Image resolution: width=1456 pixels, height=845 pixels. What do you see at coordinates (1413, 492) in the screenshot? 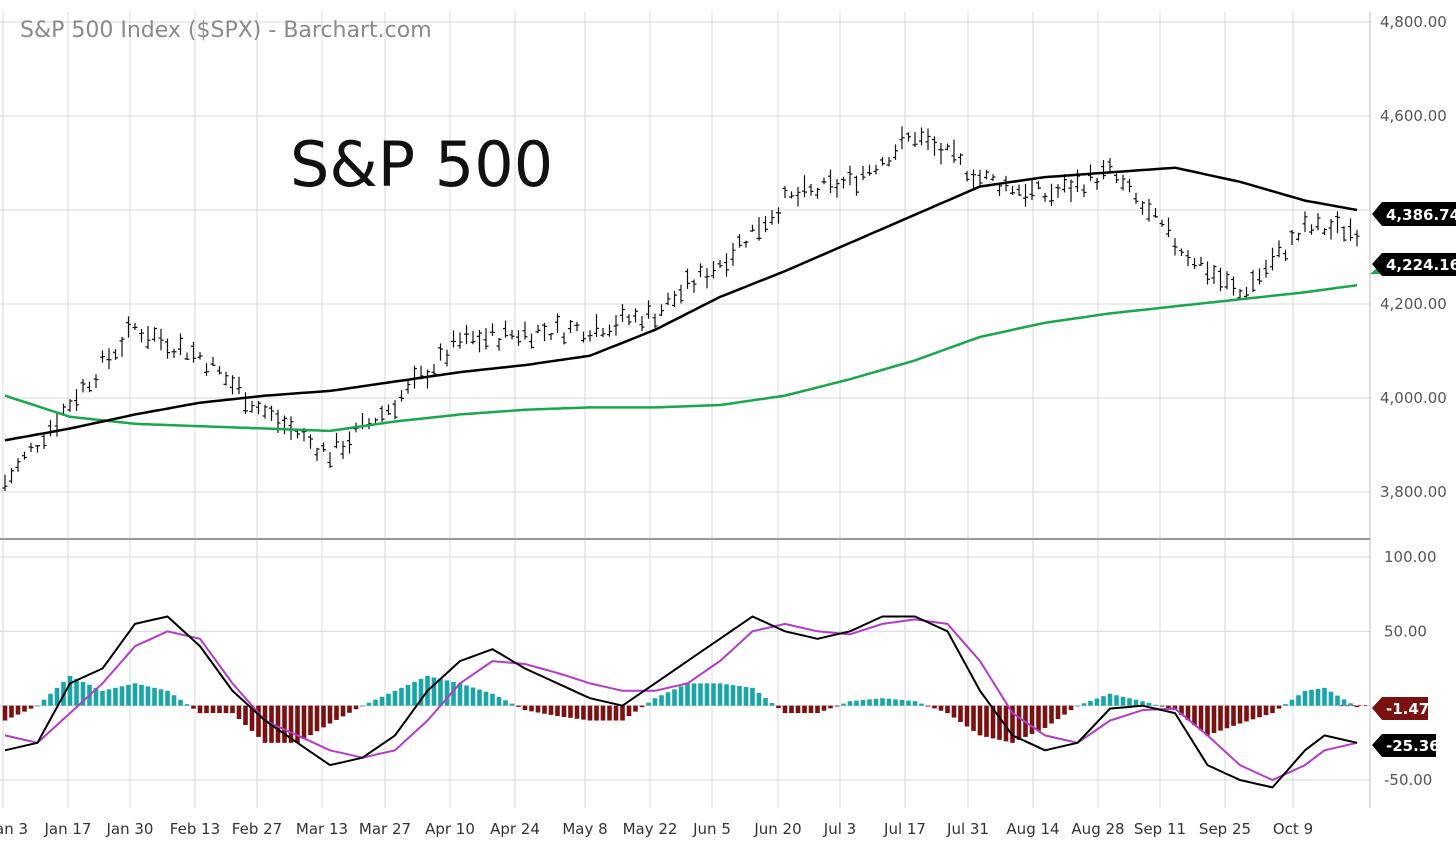
I see `price-y-tick-label: 3,800.00` at bounding box center [1413, 492].